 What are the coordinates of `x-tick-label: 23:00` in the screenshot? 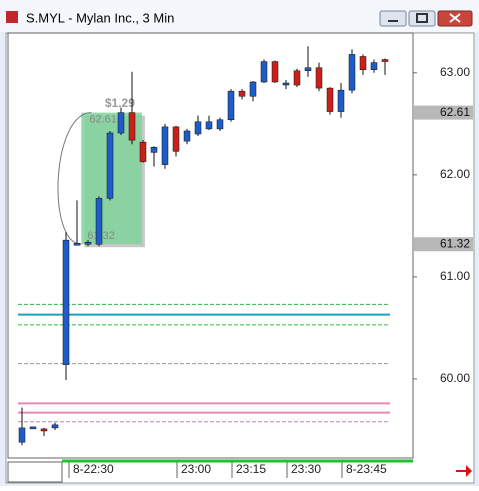 It's located at (196, 469).